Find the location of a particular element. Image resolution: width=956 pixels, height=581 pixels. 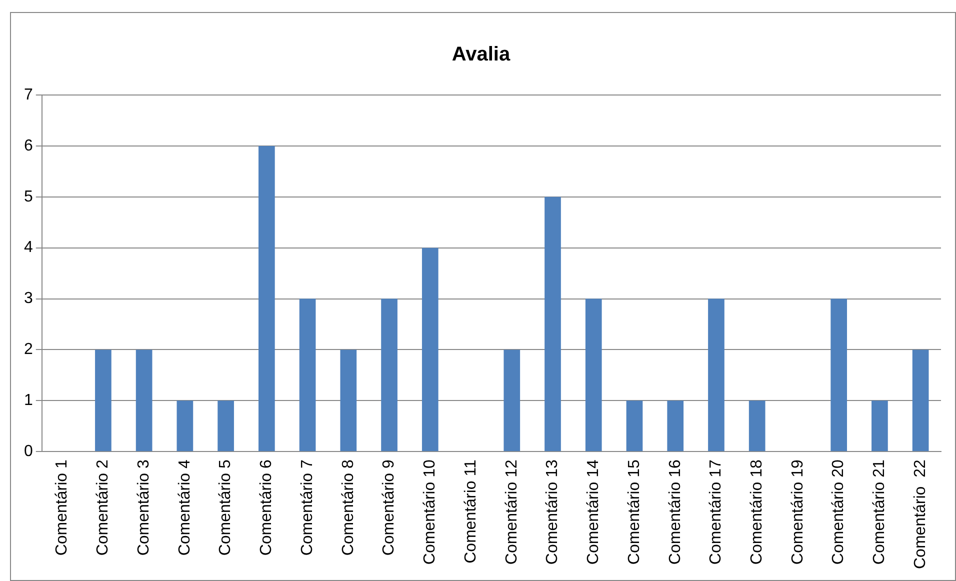

y-tick-label: 5 is located at coordinates (28, 197).